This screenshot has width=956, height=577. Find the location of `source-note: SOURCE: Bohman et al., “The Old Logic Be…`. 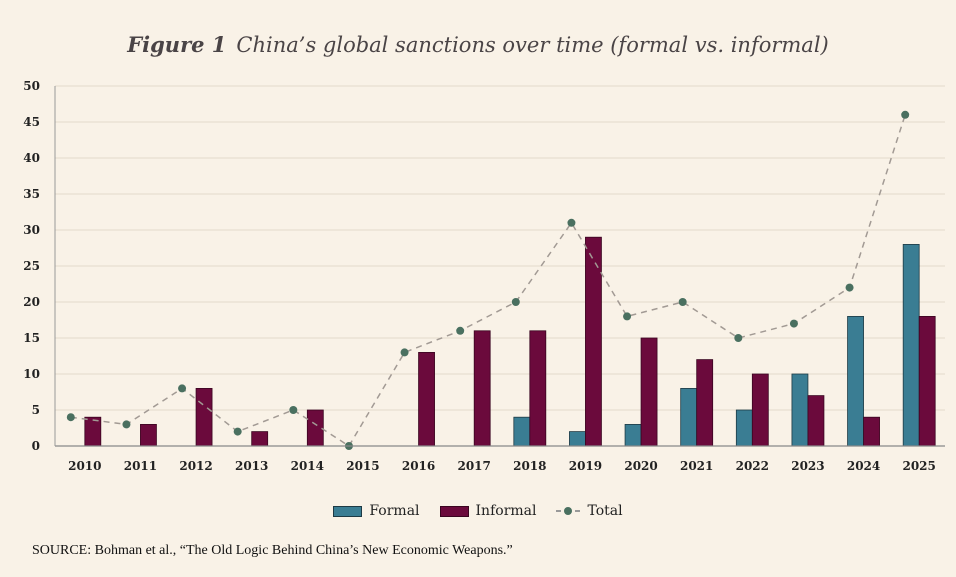

source-note: SOURCE: Bohman et al., “The Old Logic Be… is located at coordinates (272, 550).